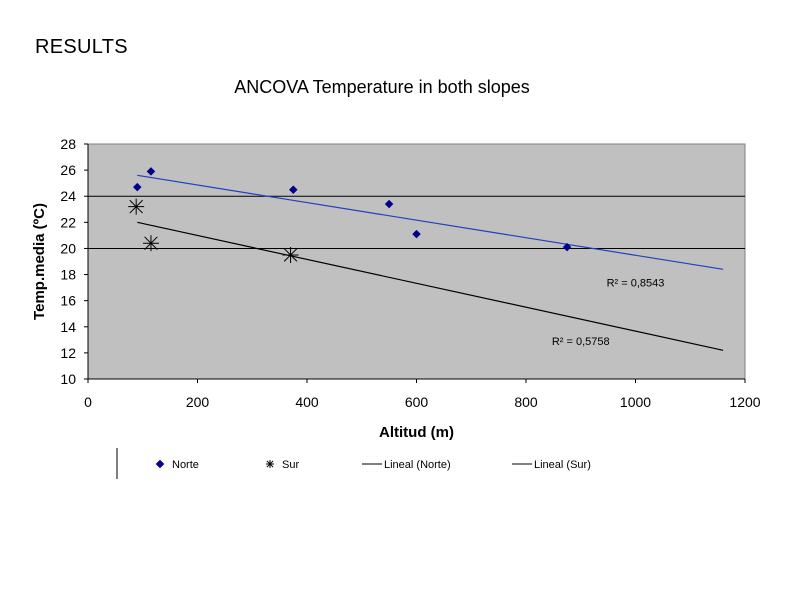 This screenshot has width=794, height=595. What do you see at coordinates (68, 196) in the screenshot?
I see `y-tick-label: 24` at bounding box center [68, 196].